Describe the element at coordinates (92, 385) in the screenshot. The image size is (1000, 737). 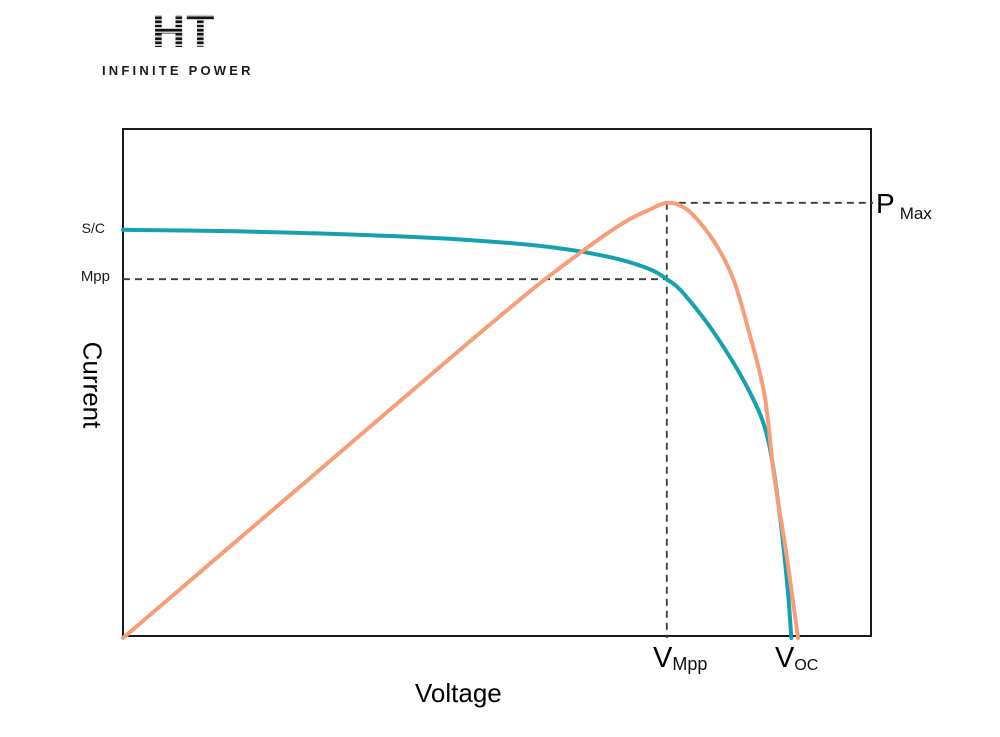
I see `y-axis-label: Current` at that location.